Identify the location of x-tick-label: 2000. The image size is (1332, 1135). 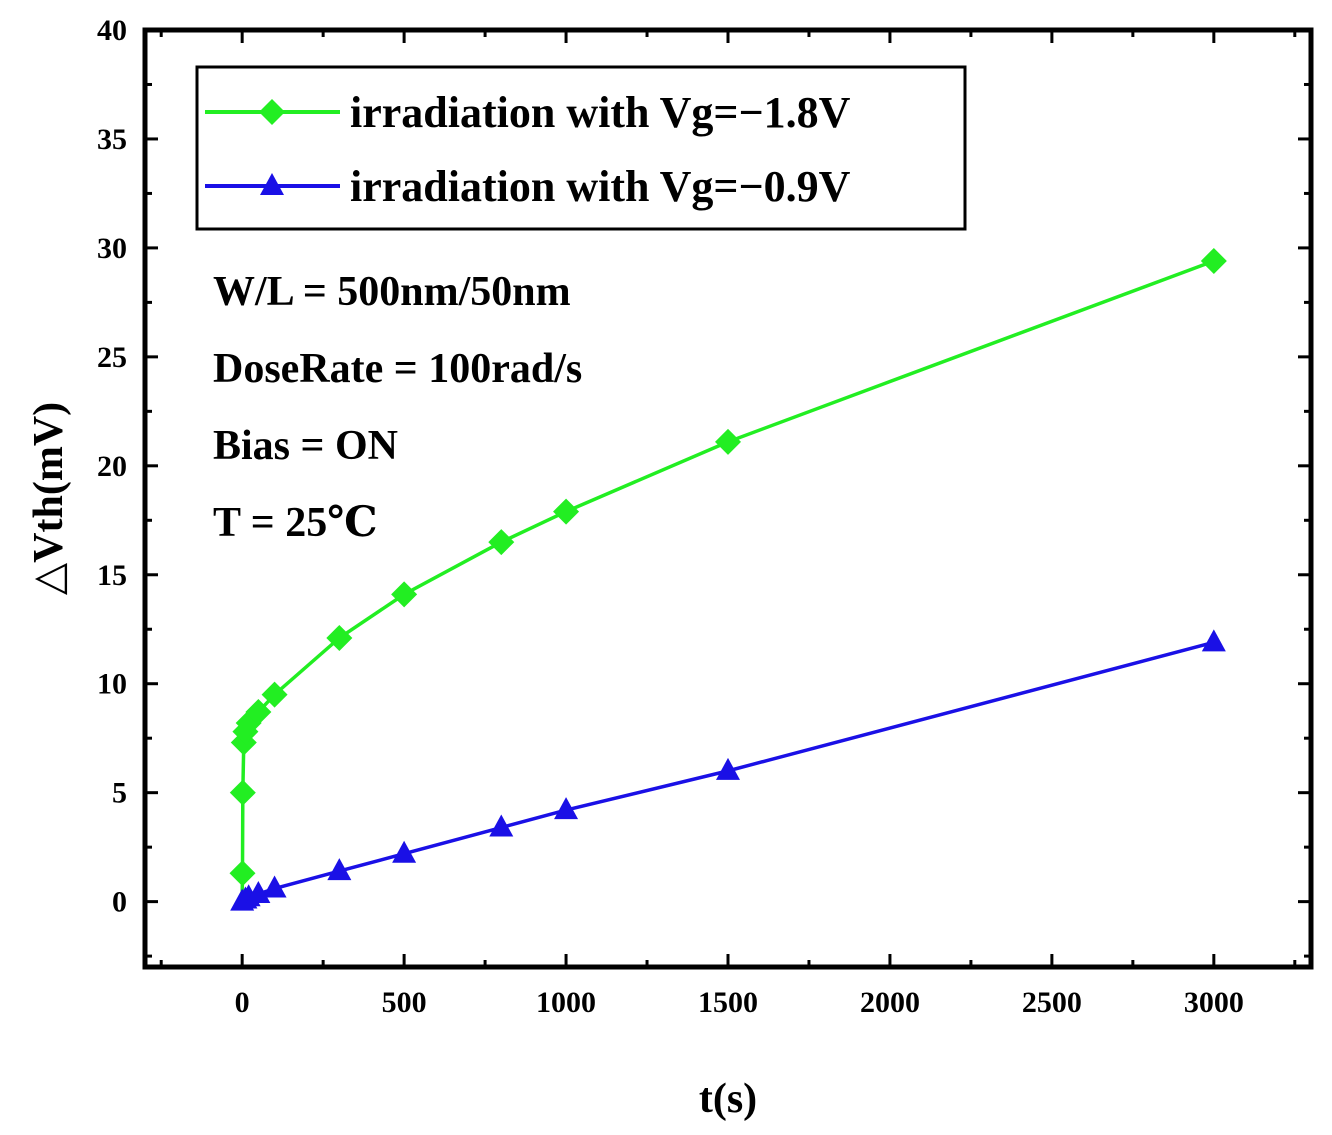
(890, 1002).